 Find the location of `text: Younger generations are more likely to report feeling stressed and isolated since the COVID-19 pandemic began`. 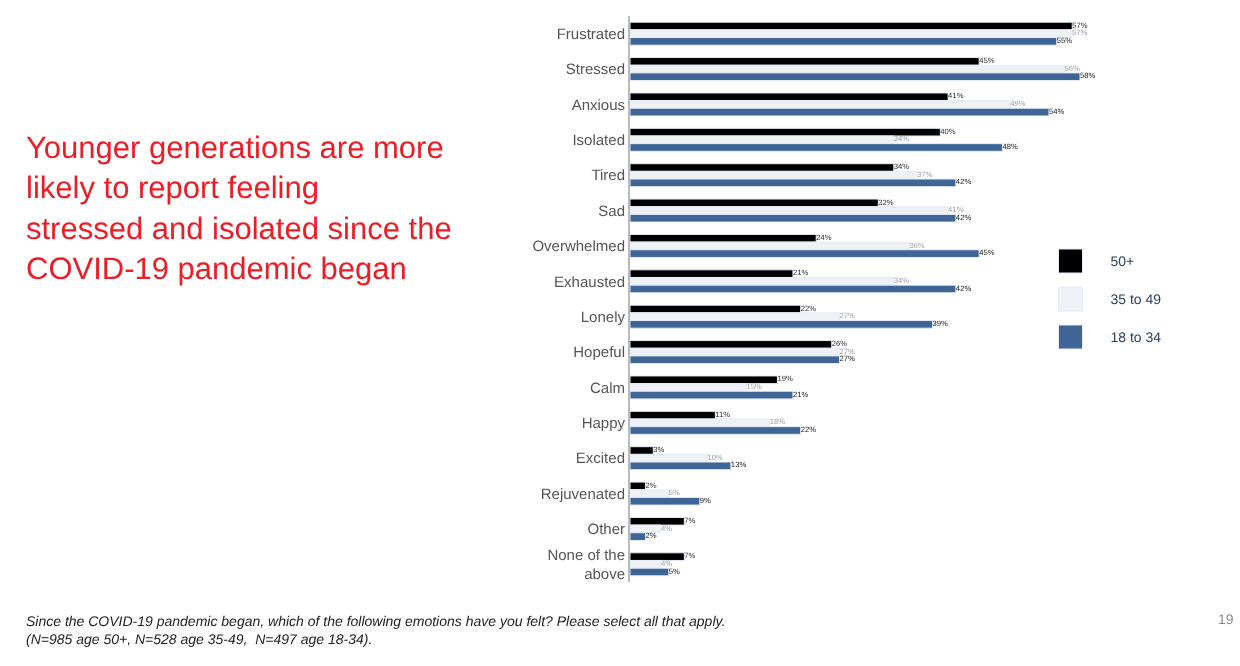

text: Younger generations are more likely to report feeling stressed and isolated since the COVID-19 pandemic began is located at coordinates (239, 209).